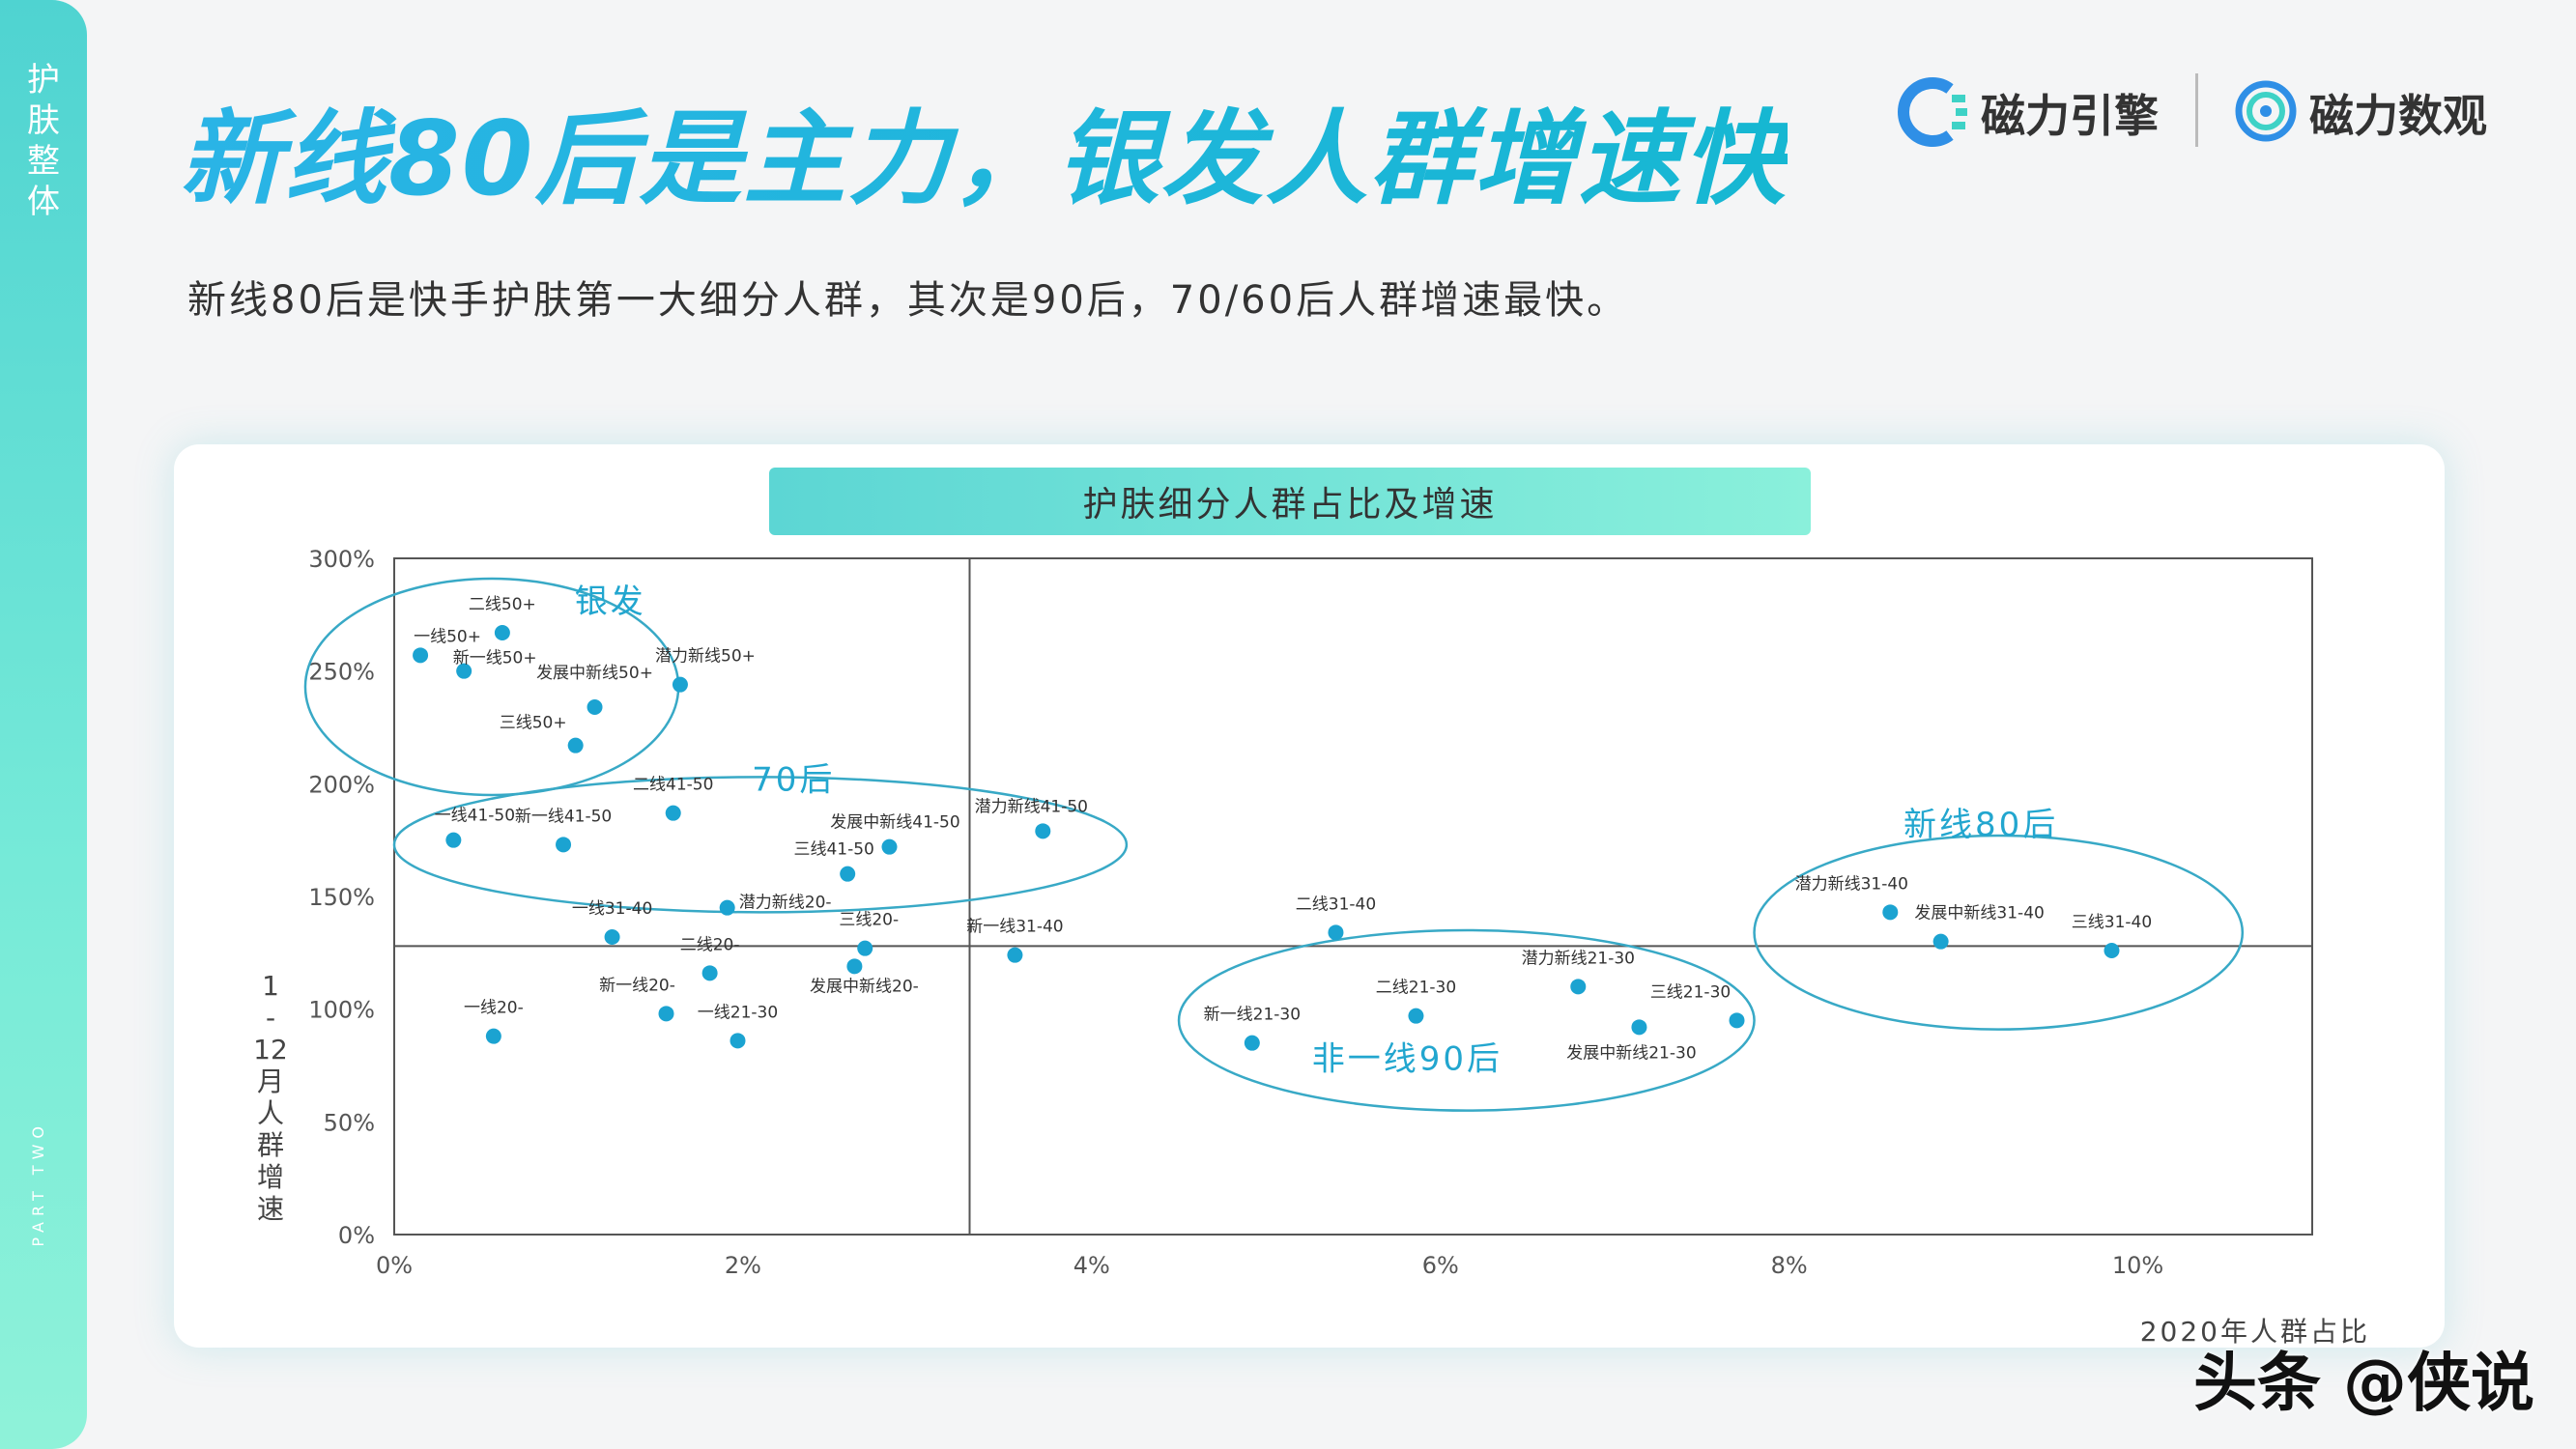  Describe the element at coordinates (271, 1097) in the screenshot. I see `y-axis-label: 1 -12 月人群增速` at that location.